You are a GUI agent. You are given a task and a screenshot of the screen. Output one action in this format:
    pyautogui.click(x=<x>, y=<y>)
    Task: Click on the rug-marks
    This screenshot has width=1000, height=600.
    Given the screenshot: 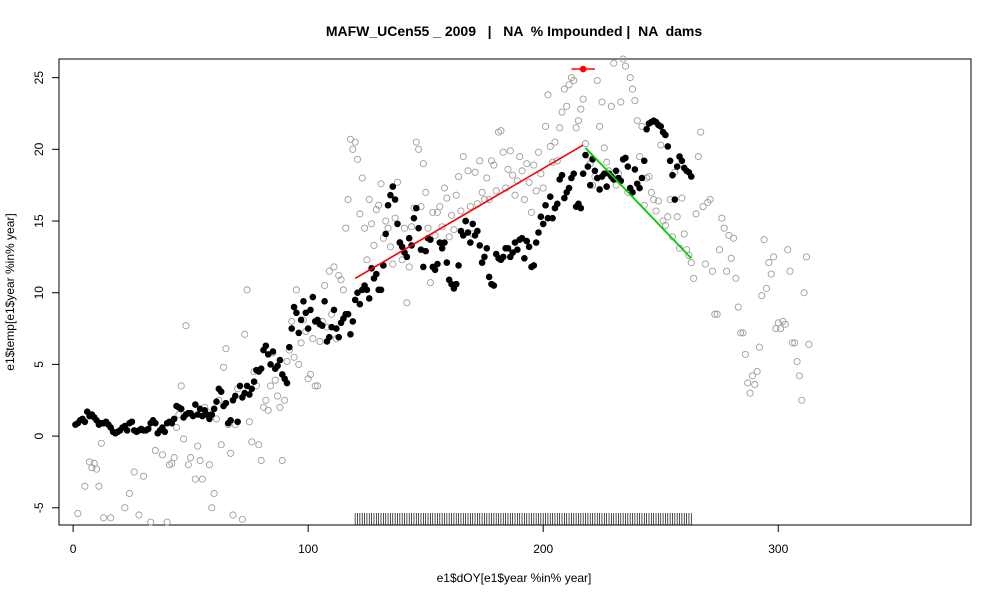 What is the action you would take?
    pyautogui.click(x=523, y=519)
    